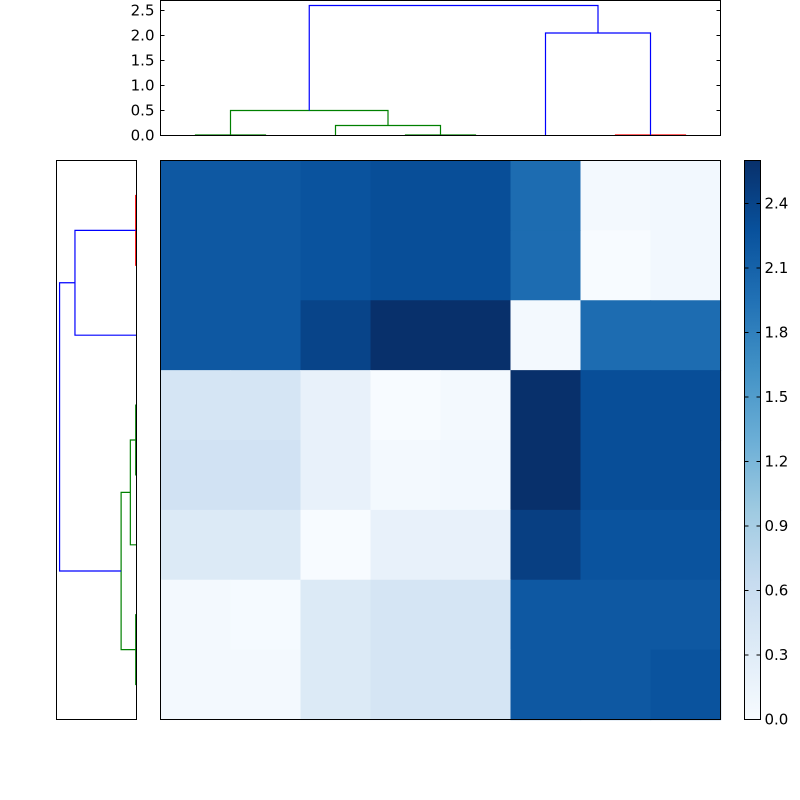 The height and width of the screenshot is (800, 800). What do you see at coordinates (616, 405) in the screenshot?
I see `heatmap-cell-r3-c6` at bounding box center [616, 405].